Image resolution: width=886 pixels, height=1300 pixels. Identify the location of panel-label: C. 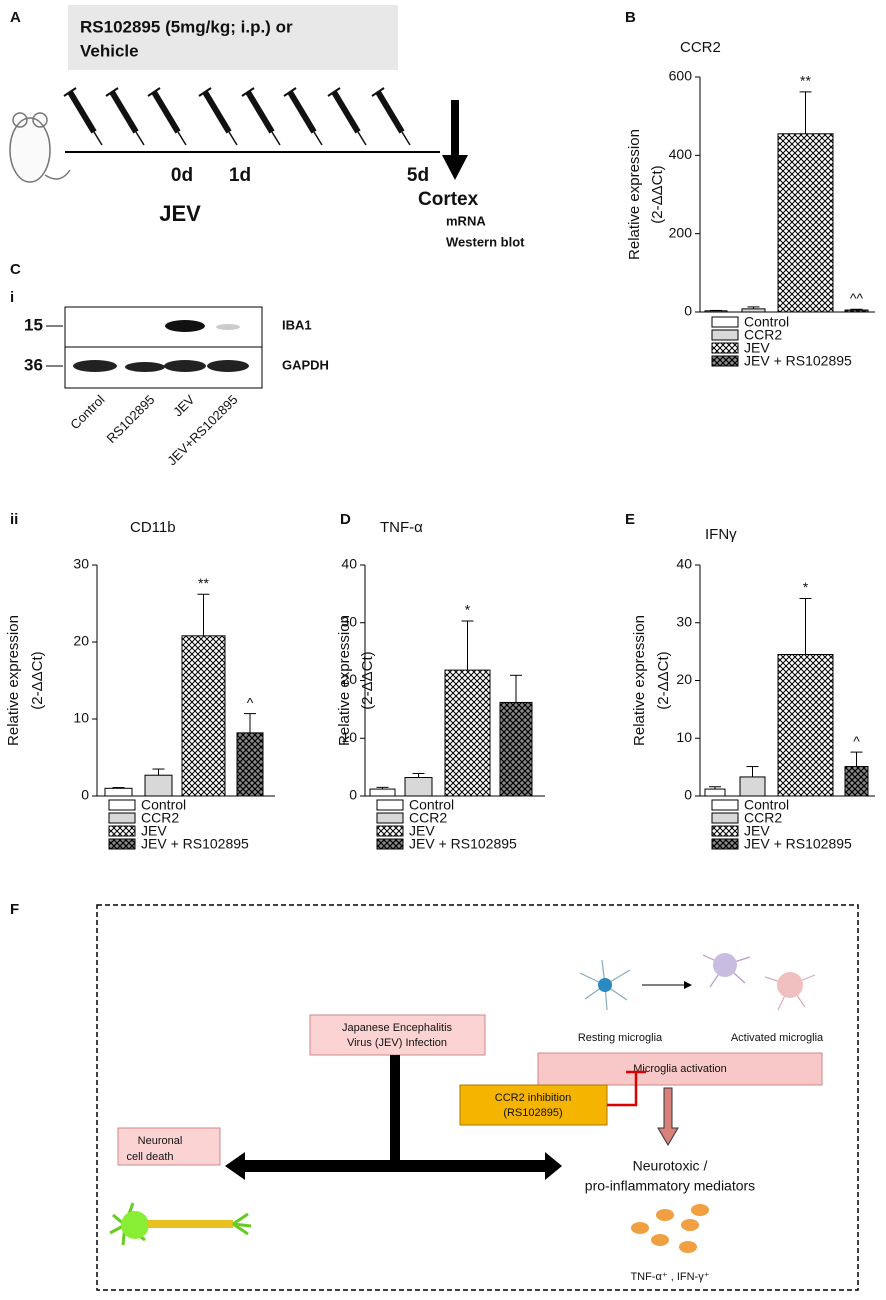
(15, 269).